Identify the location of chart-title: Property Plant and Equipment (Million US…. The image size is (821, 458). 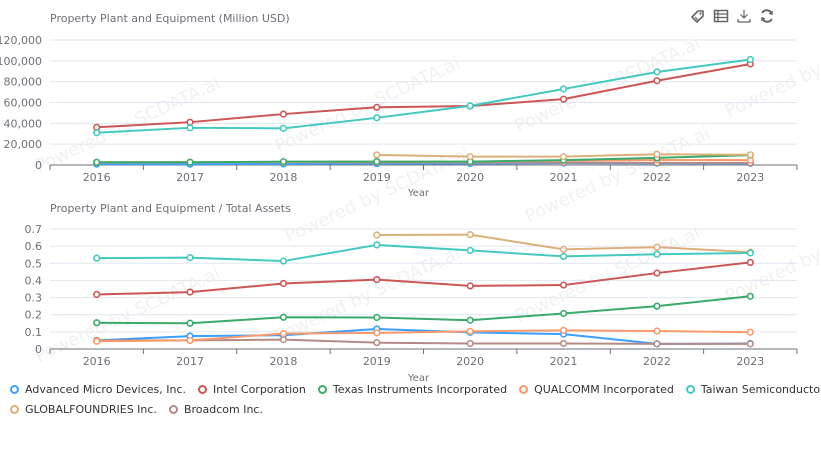
(170, 18).